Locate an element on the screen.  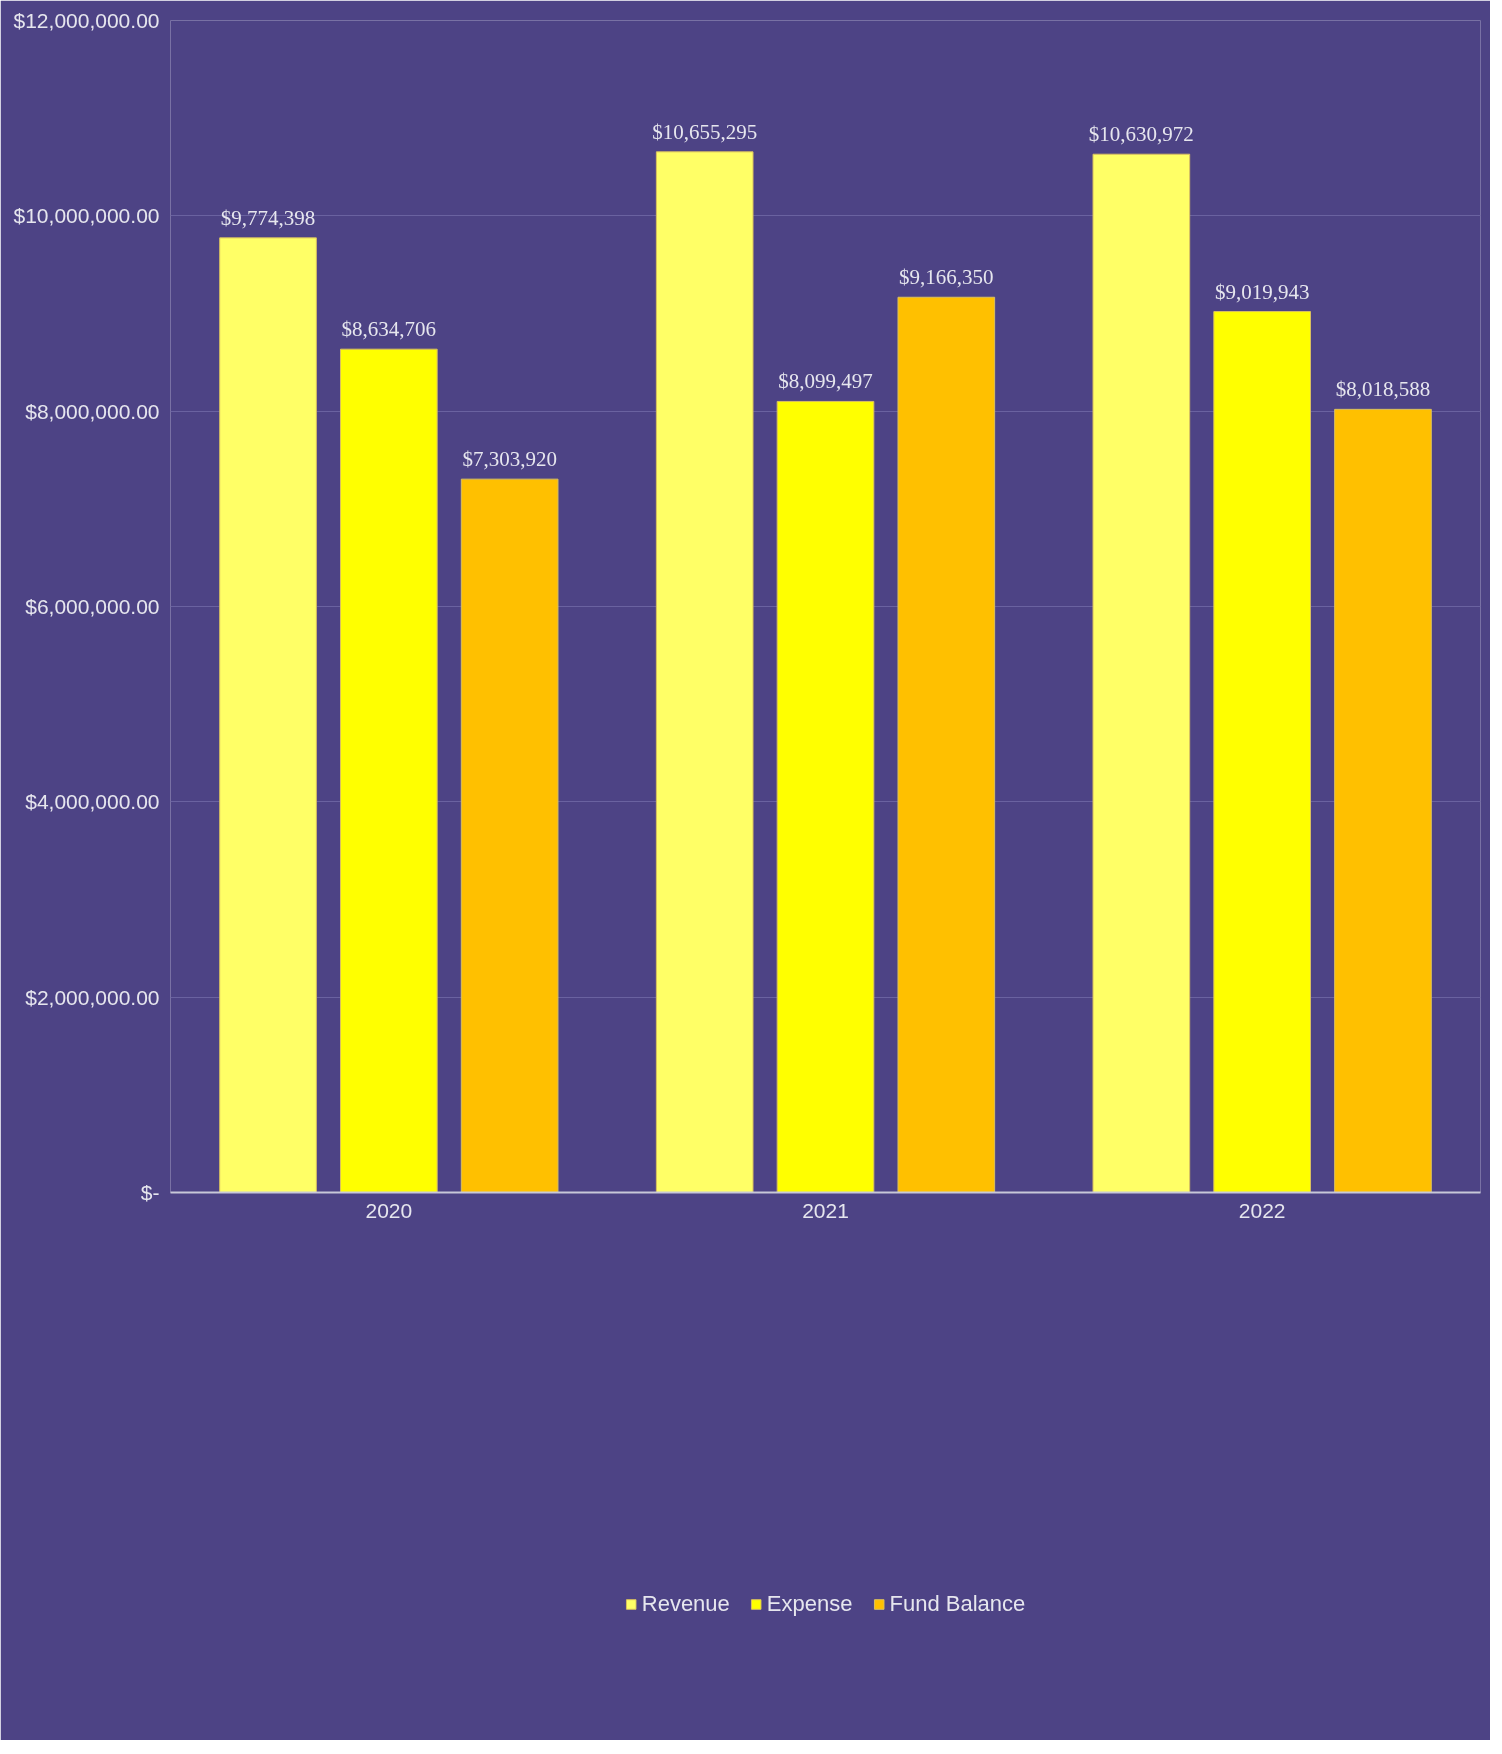
data-label: $9,166,350 is located at coordinates (946, 277).